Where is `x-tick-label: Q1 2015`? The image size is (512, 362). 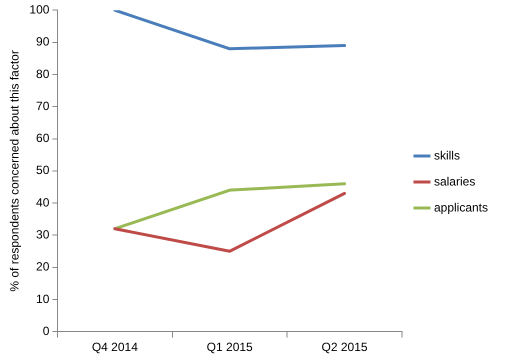
x-tick-label: Q1 2015 is located at coordinates (230, 347).